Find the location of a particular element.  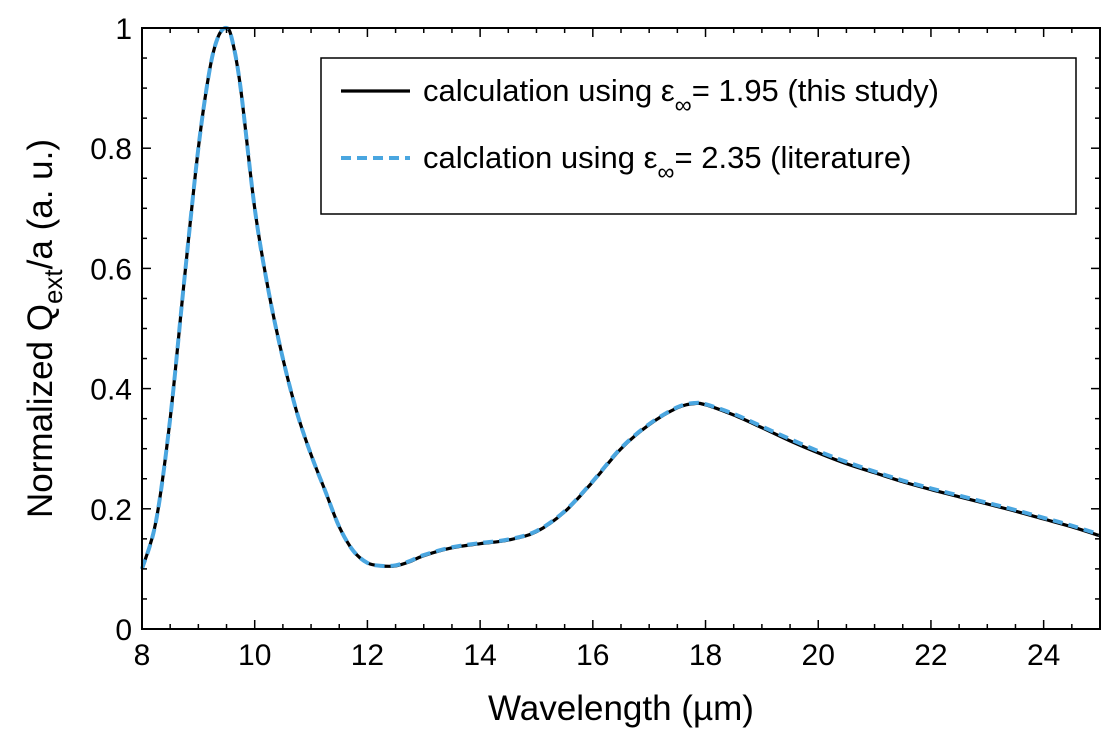

y-tick-label: 0.8 is located at coordinates (111, 149).